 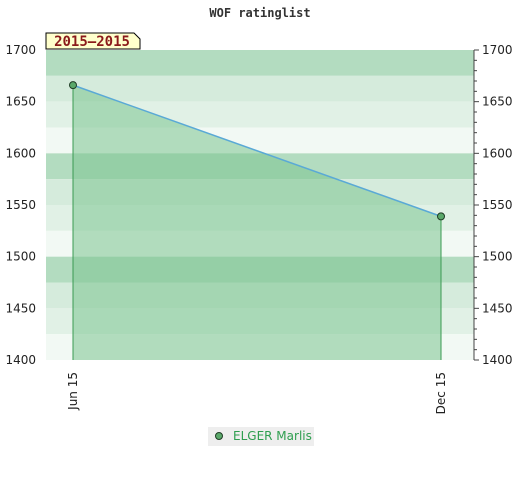 I want to click on y-axis-right: 1400 1450 1500 1550 1600 1650 1700, so click(x=493, y=205).